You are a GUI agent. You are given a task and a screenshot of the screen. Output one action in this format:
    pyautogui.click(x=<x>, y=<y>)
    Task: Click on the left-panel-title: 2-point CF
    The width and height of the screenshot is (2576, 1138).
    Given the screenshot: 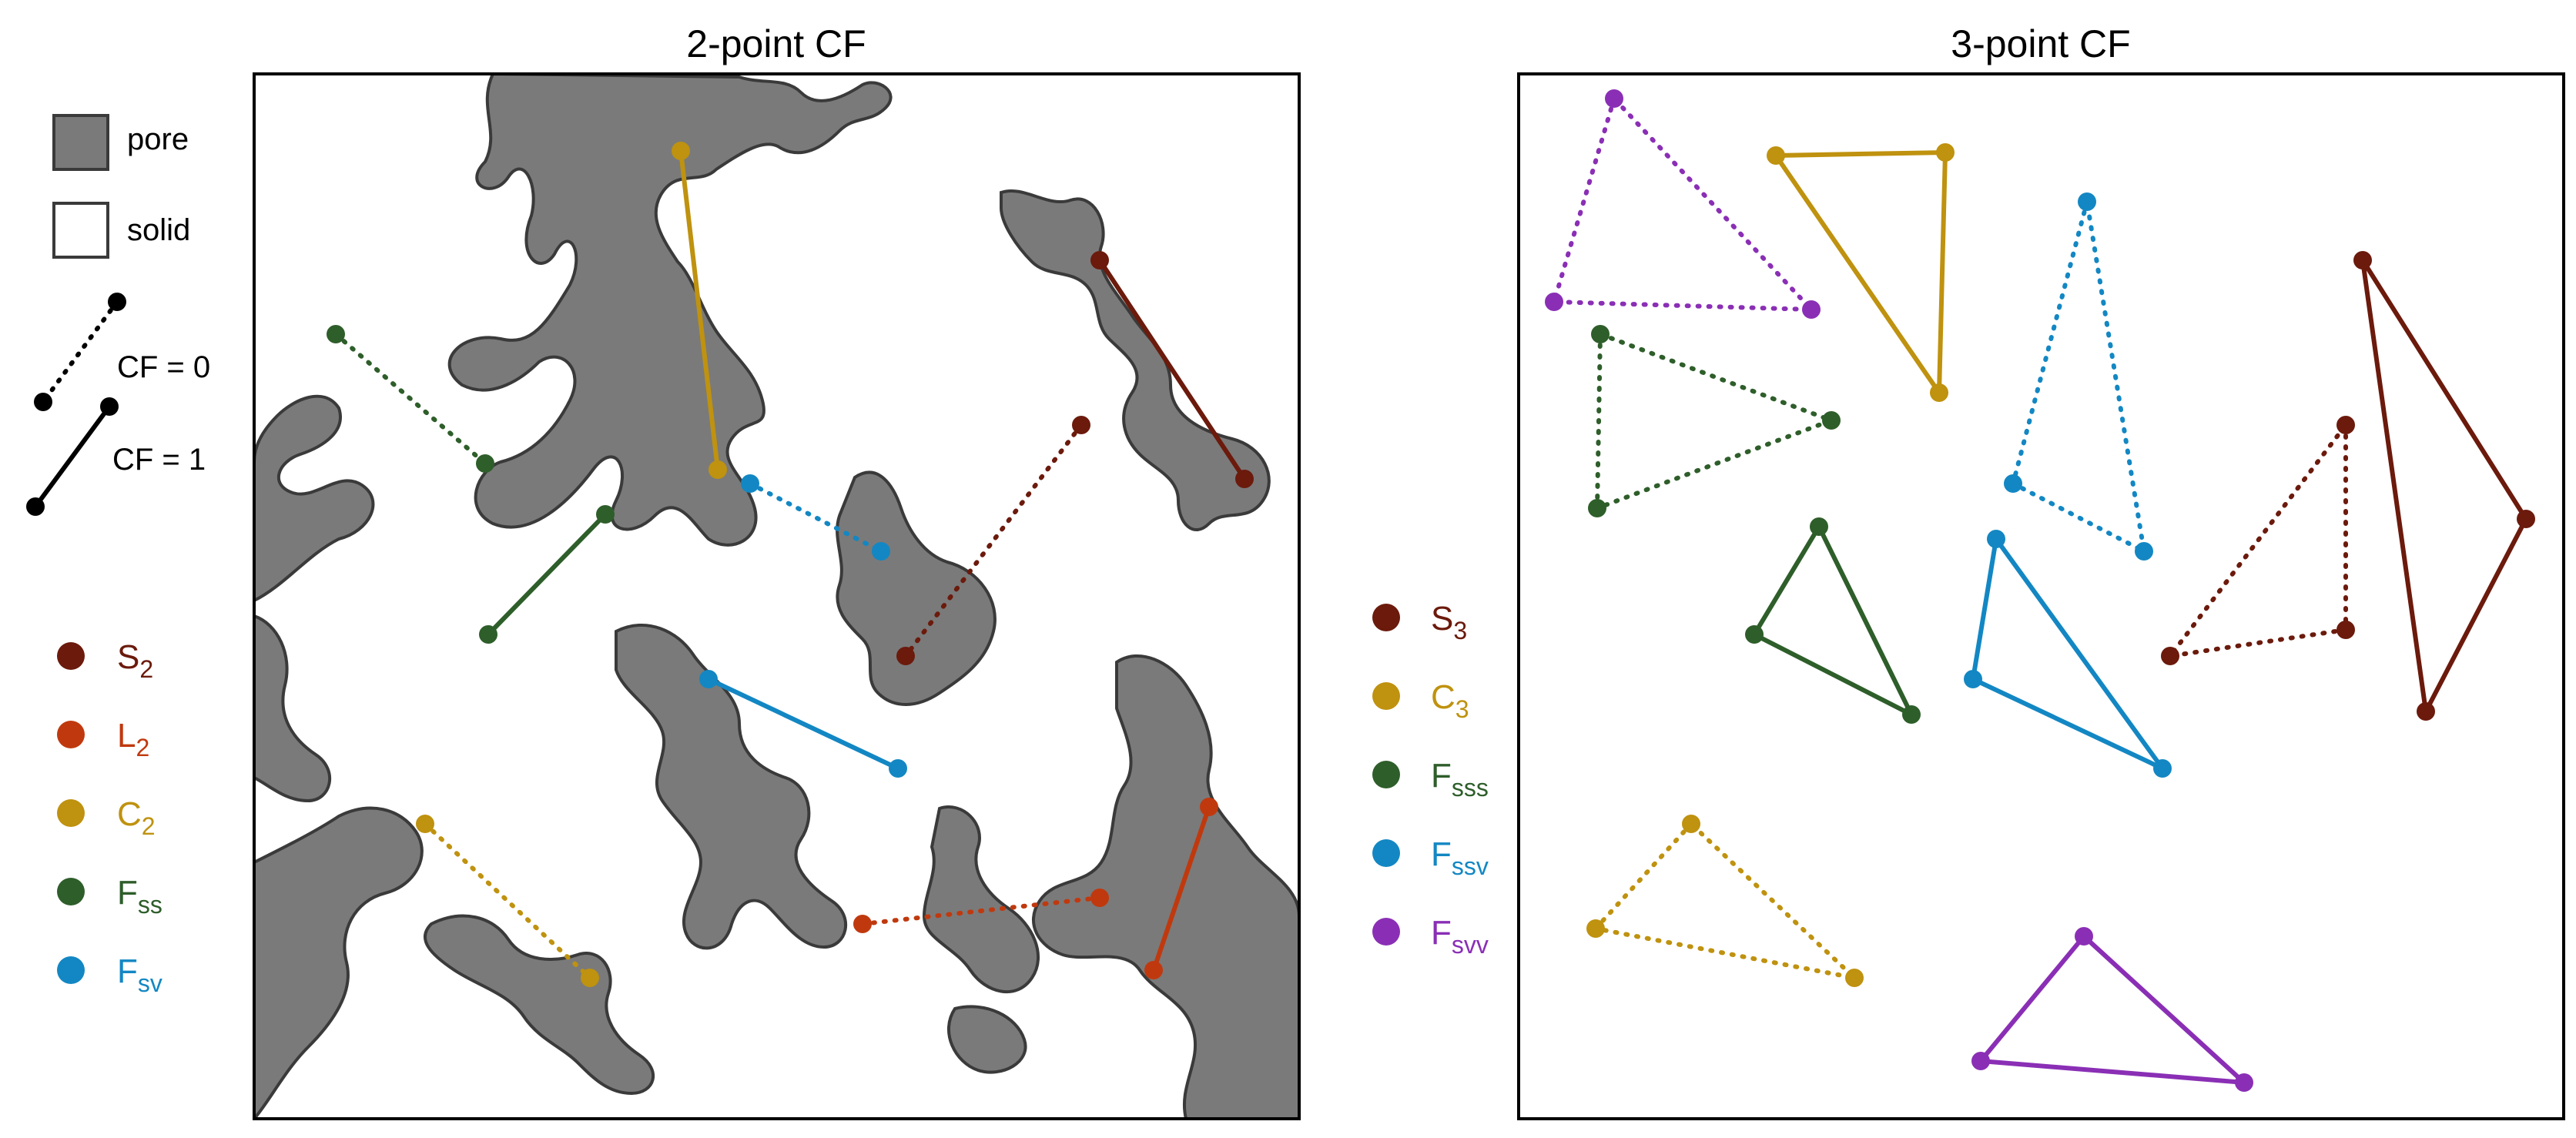 What is the action you would take?
    pyautogui.click(x=776, y=44)
    